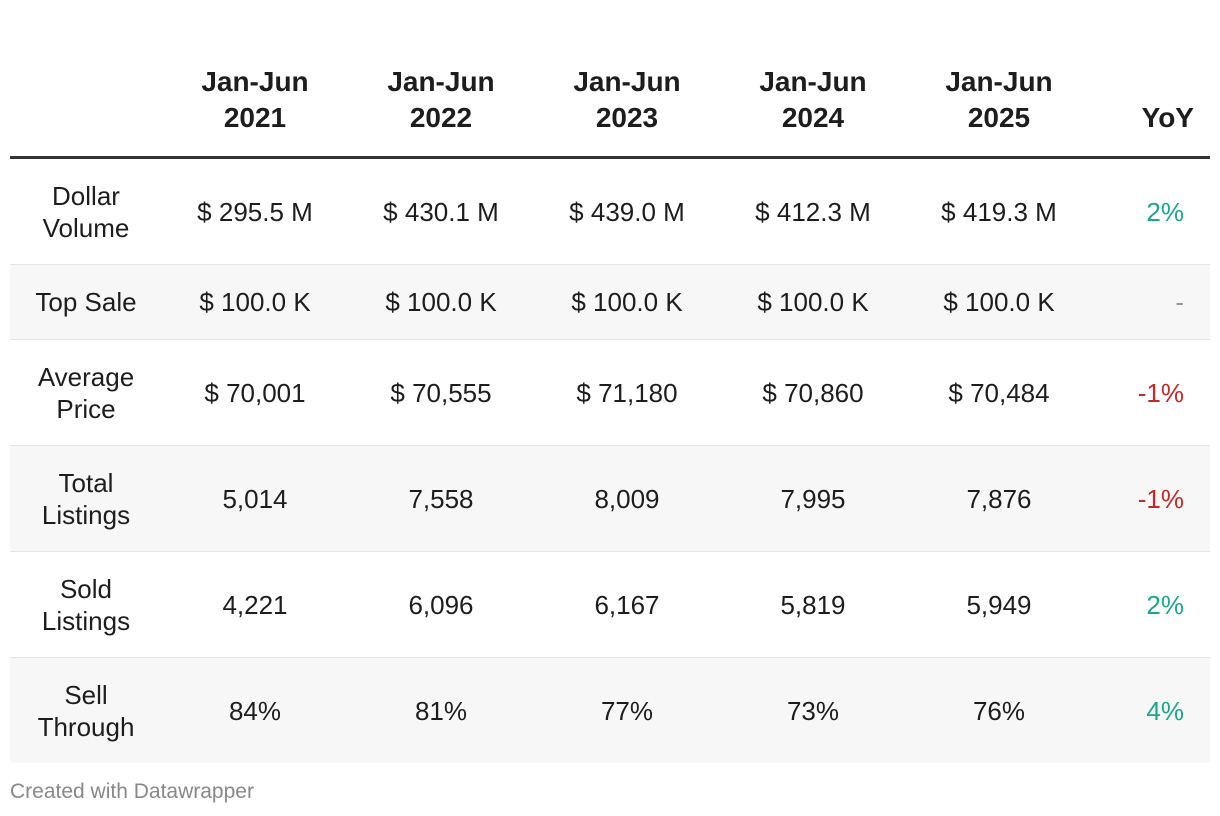  I want to click on table-row: Sold Listings 4,221 6,096 6,167 5,819 5,949 2%, so click(610, 604).